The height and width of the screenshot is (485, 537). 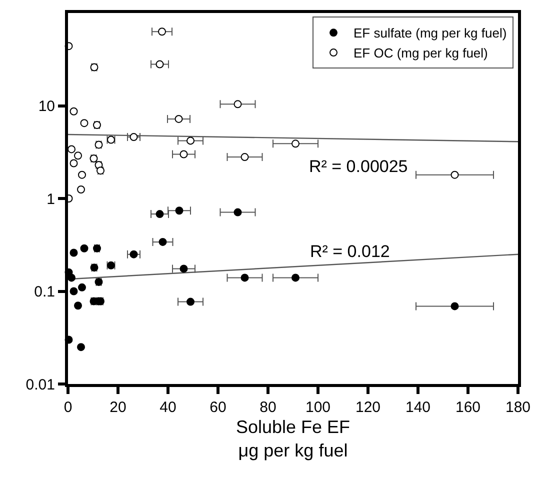 What do you see at coordinates (118, 407) in the screenshot?
I see `x-tick-label: 20` at bounding box center [118, 407].